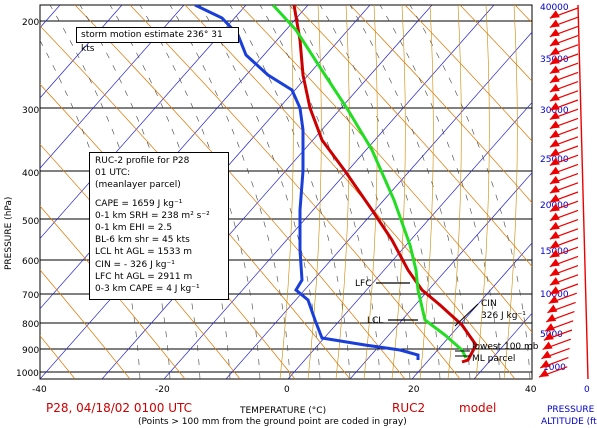  I want to click on cin-value: 326 J kg⁻¹, so click(503, 316).